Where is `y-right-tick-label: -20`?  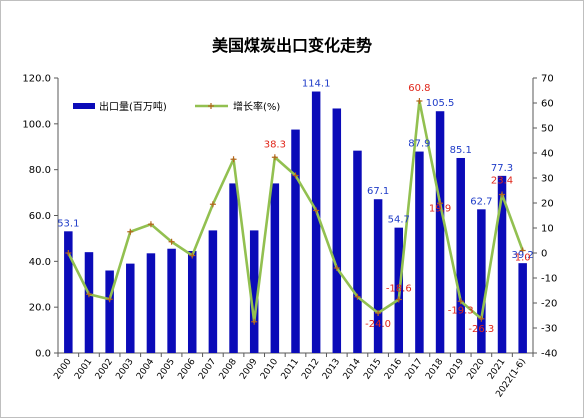 y-right-tick-label: -20 is located at coordinates (549, 304).